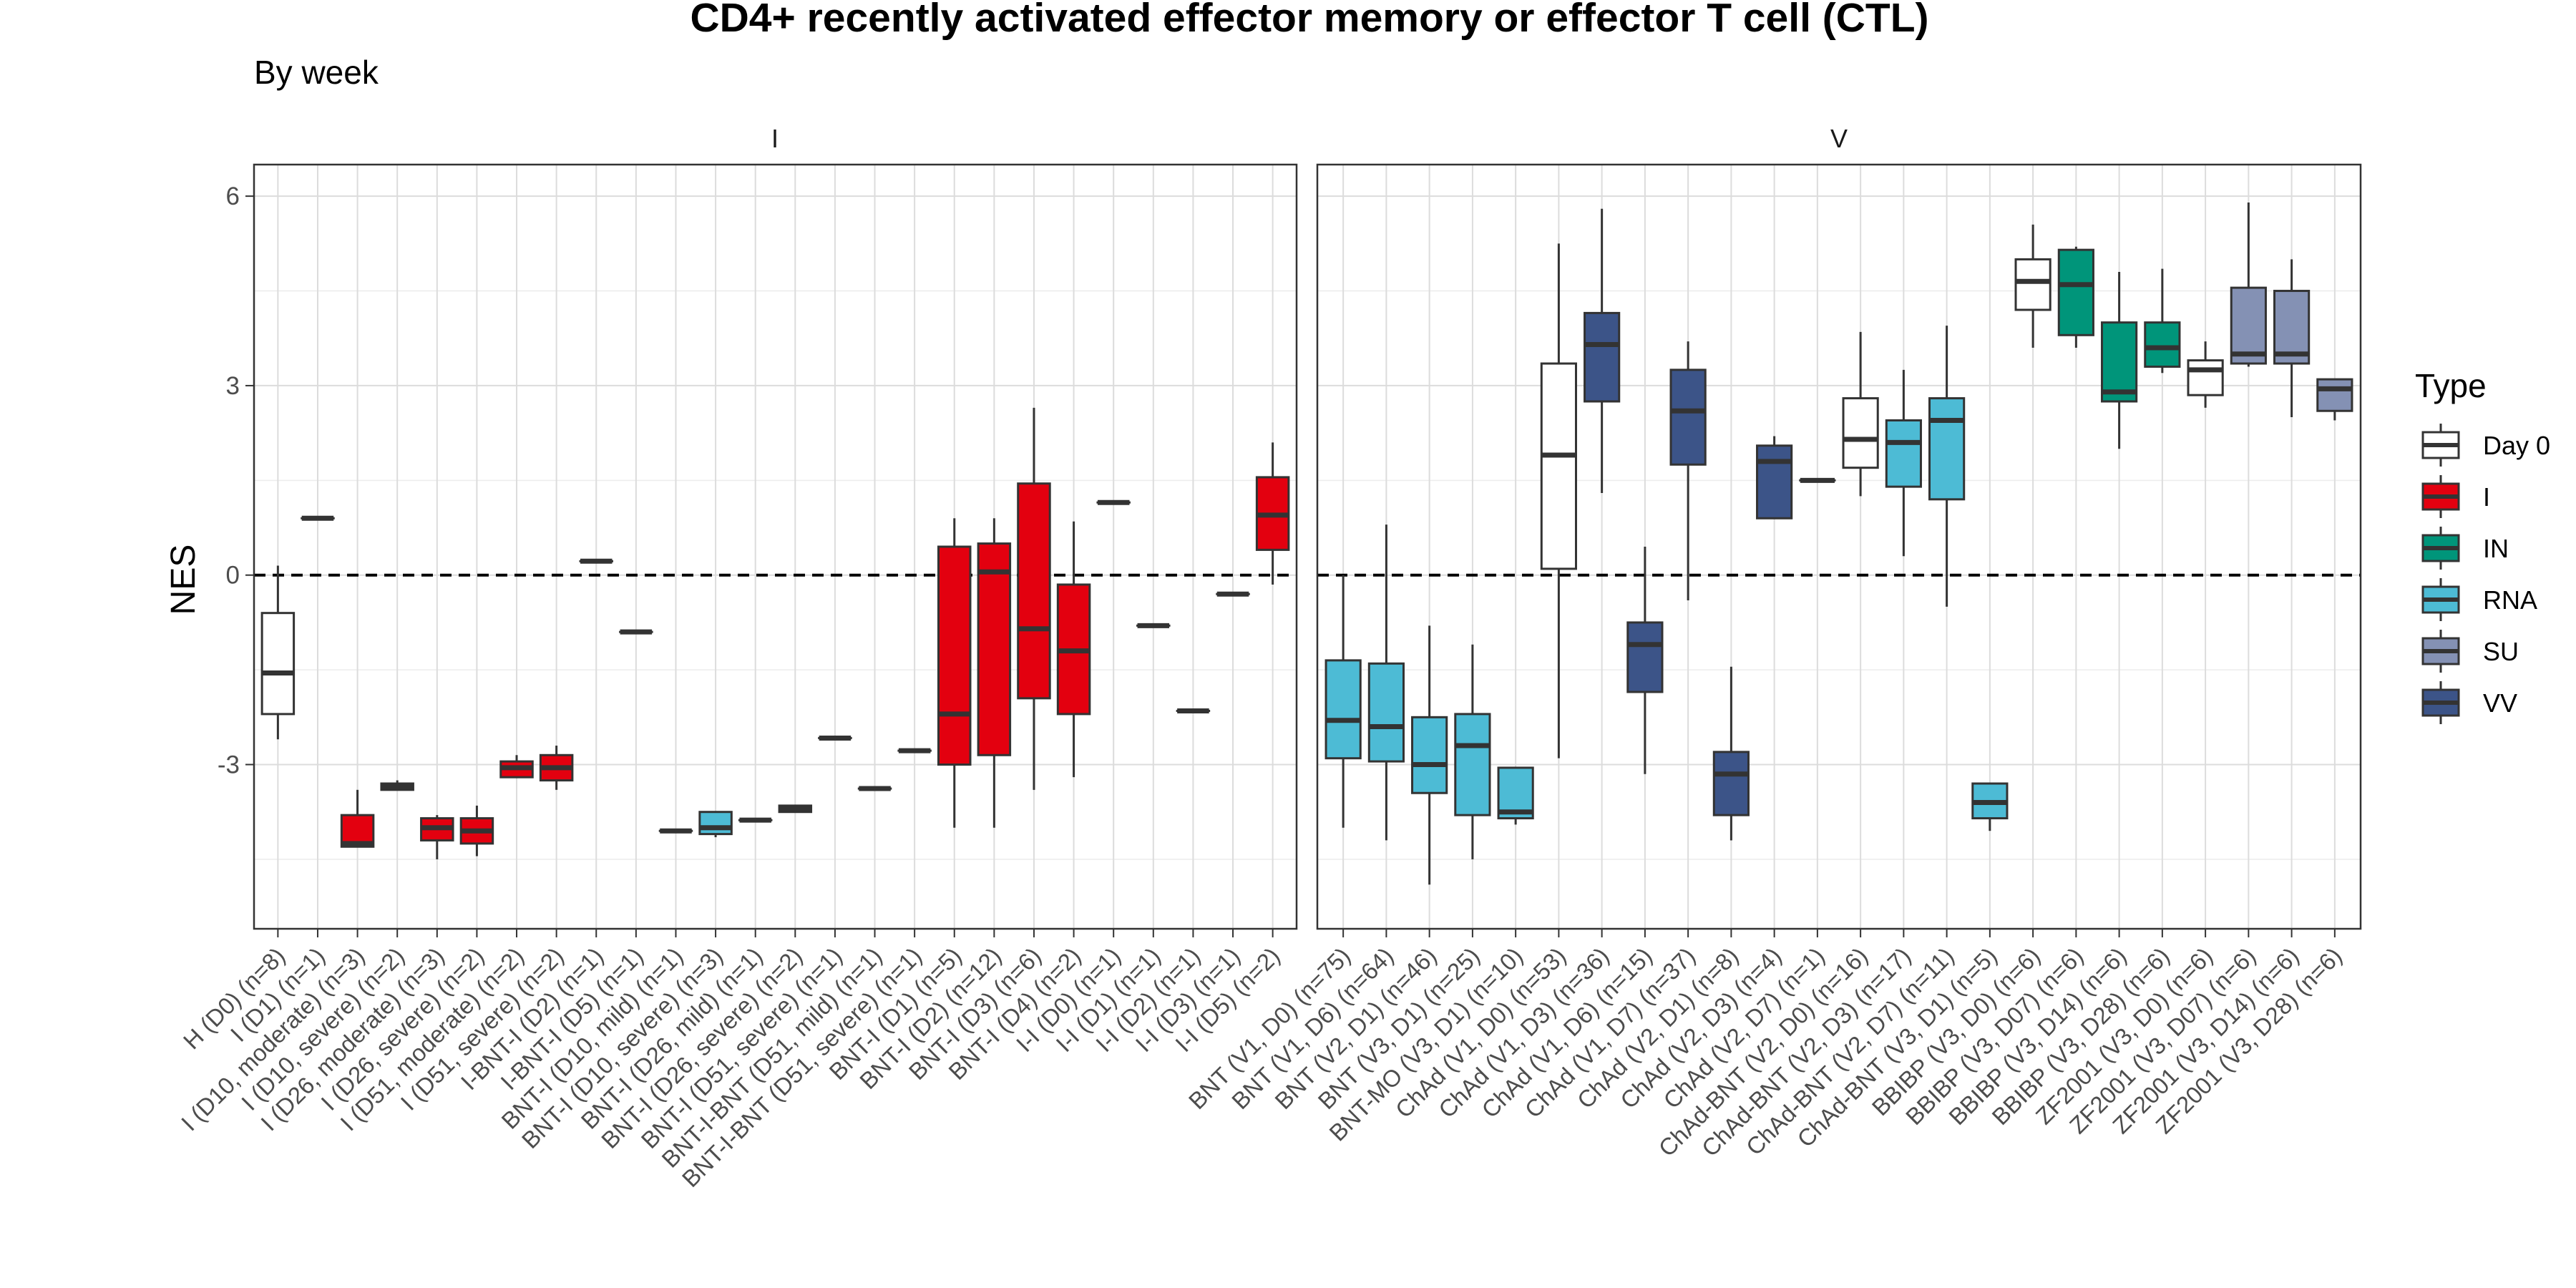 This screenshot has width=2576, height=1288. What do you see at coordinates (2451, 385) in the screenshot?
I see `legend-title: Type` at bounding box center [2451, 385].